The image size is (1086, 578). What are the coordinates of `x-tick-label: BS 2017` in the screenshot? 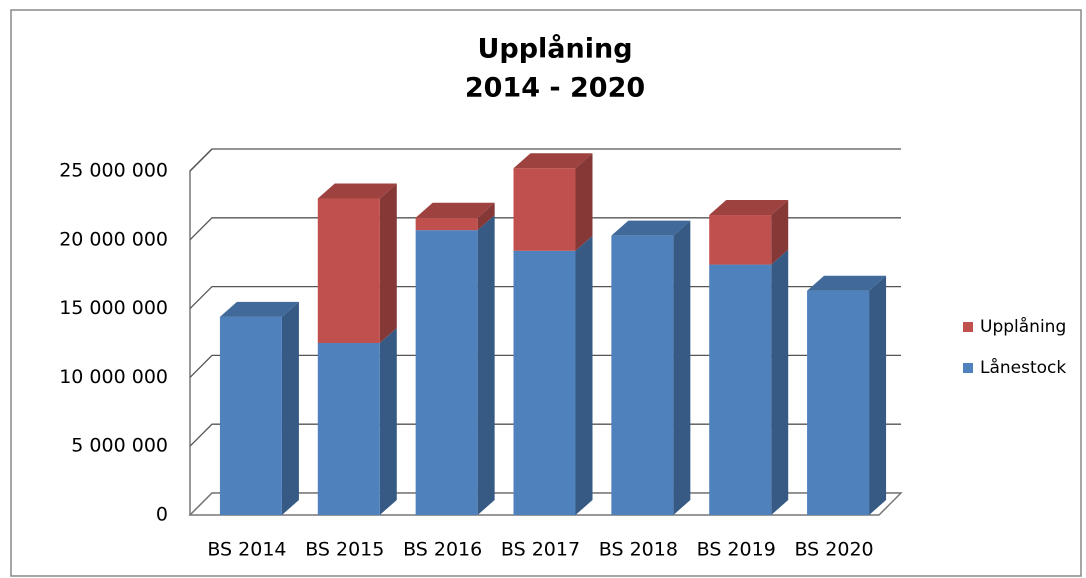 It's located at (540, 550).